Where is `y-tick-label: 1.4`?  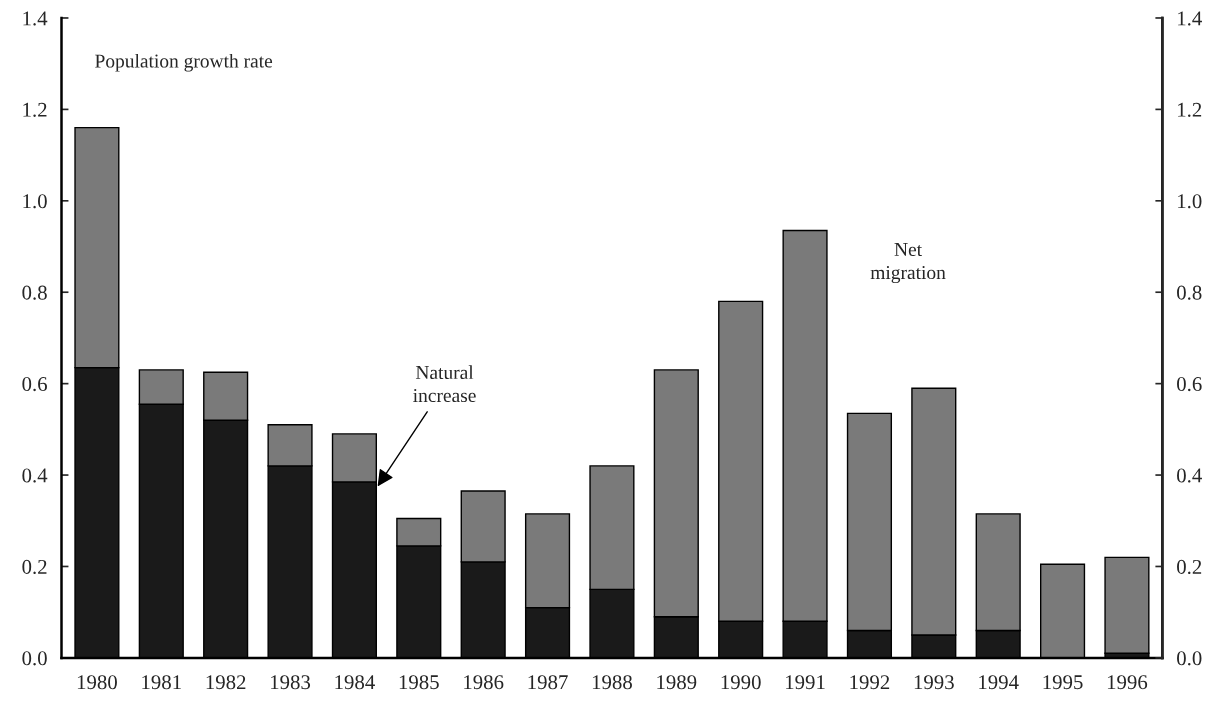 y-tick-label: 1.4 is located at coordinates (35, 18).